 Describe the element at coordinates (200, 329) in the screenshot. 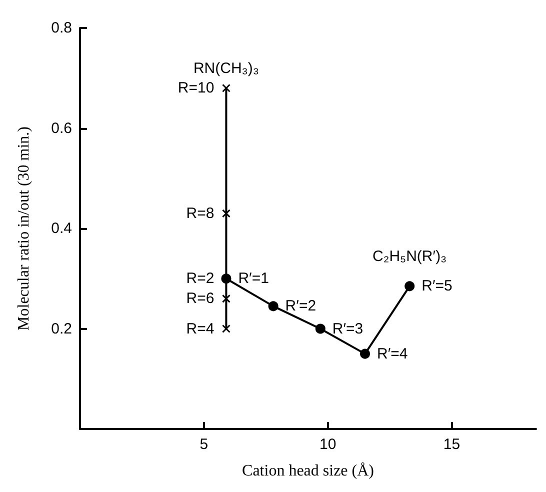

I see `annotation: R=4` at that location.